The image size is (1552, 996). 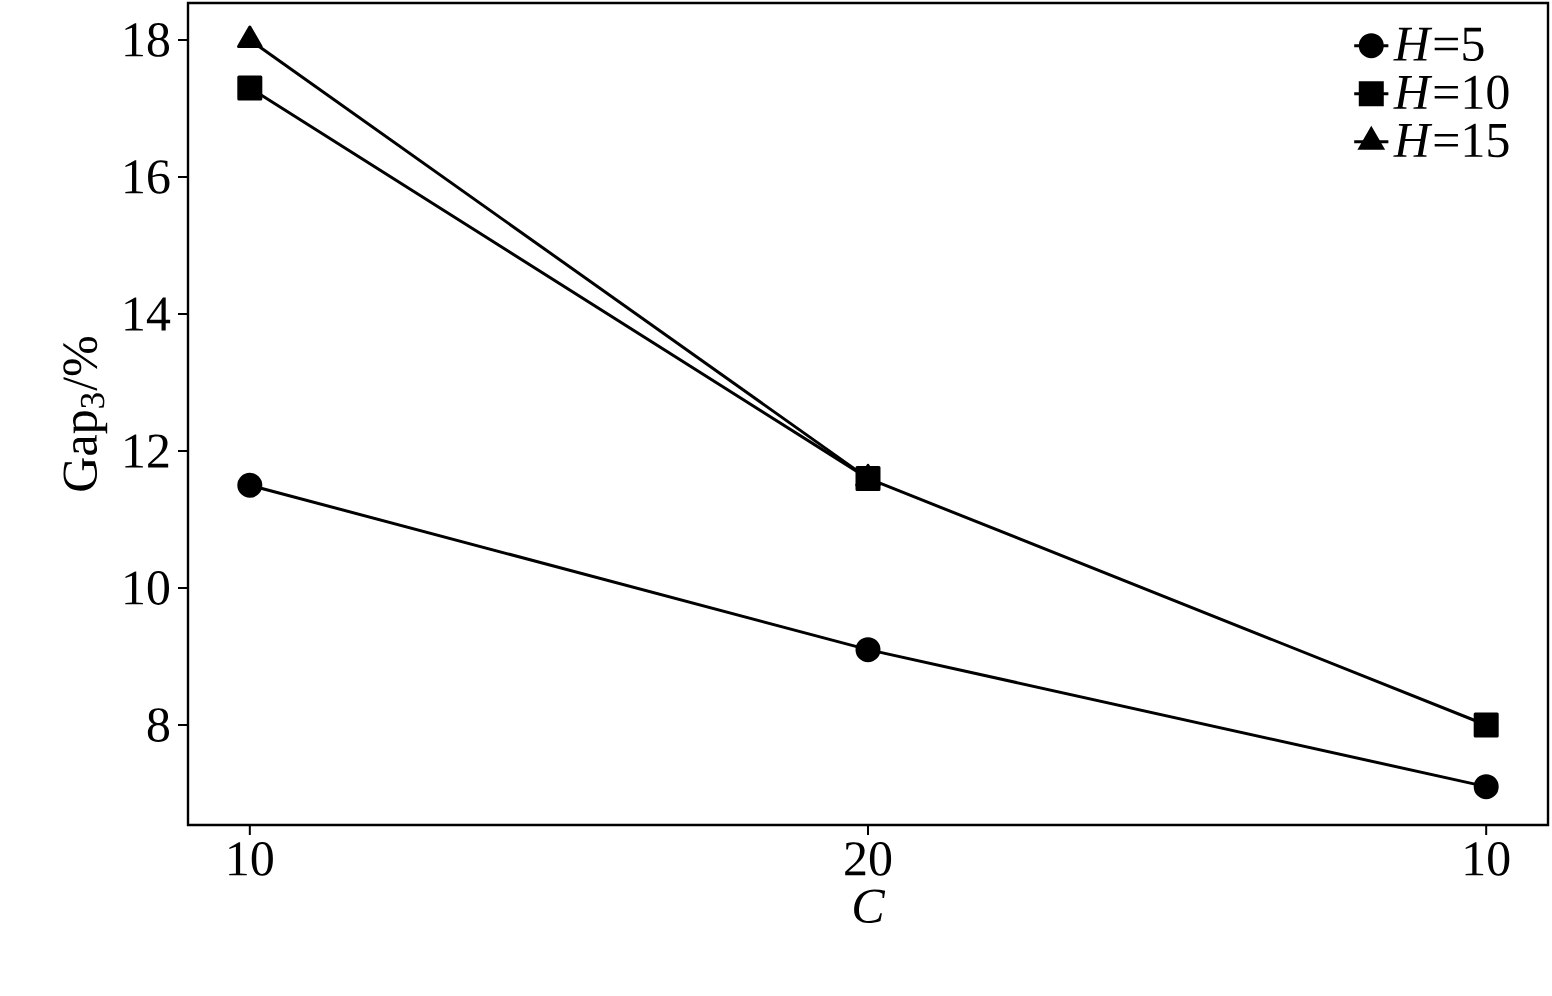 I want to click on y-axis-title: Gap$_{3}$/%, so click(x=85, y=414).